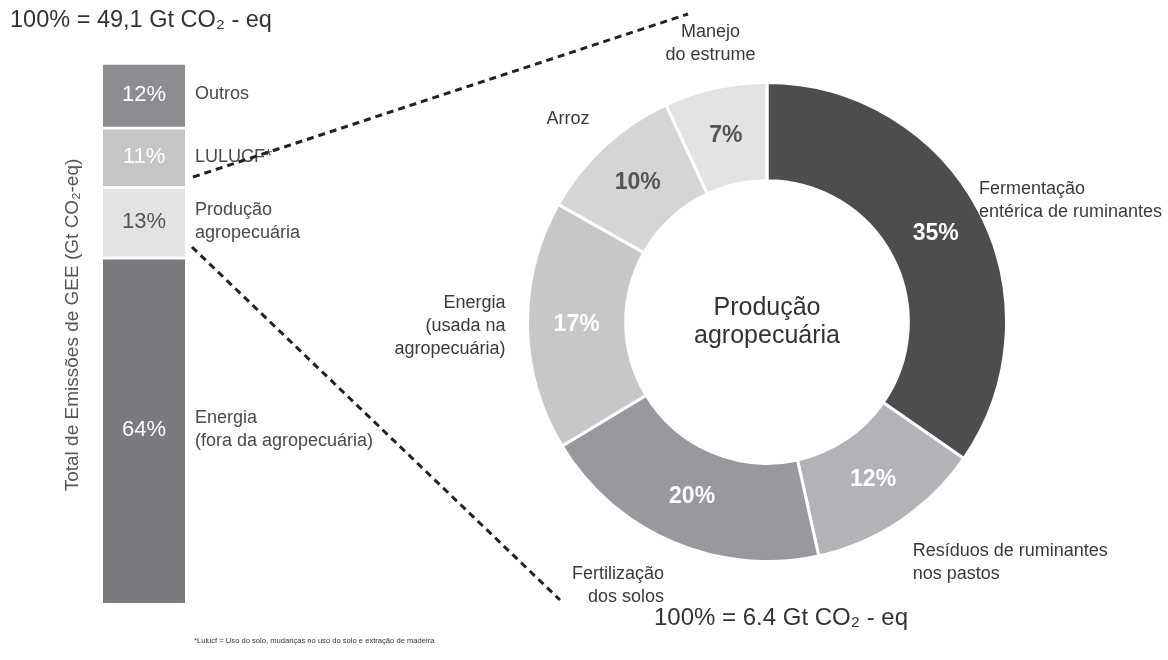 The height and width of the screenshot is (660, 1168). What do you see at coordinates (576, 323) in the screenshot?
I see `data-label: 17%` at bounding box center [576, 323].